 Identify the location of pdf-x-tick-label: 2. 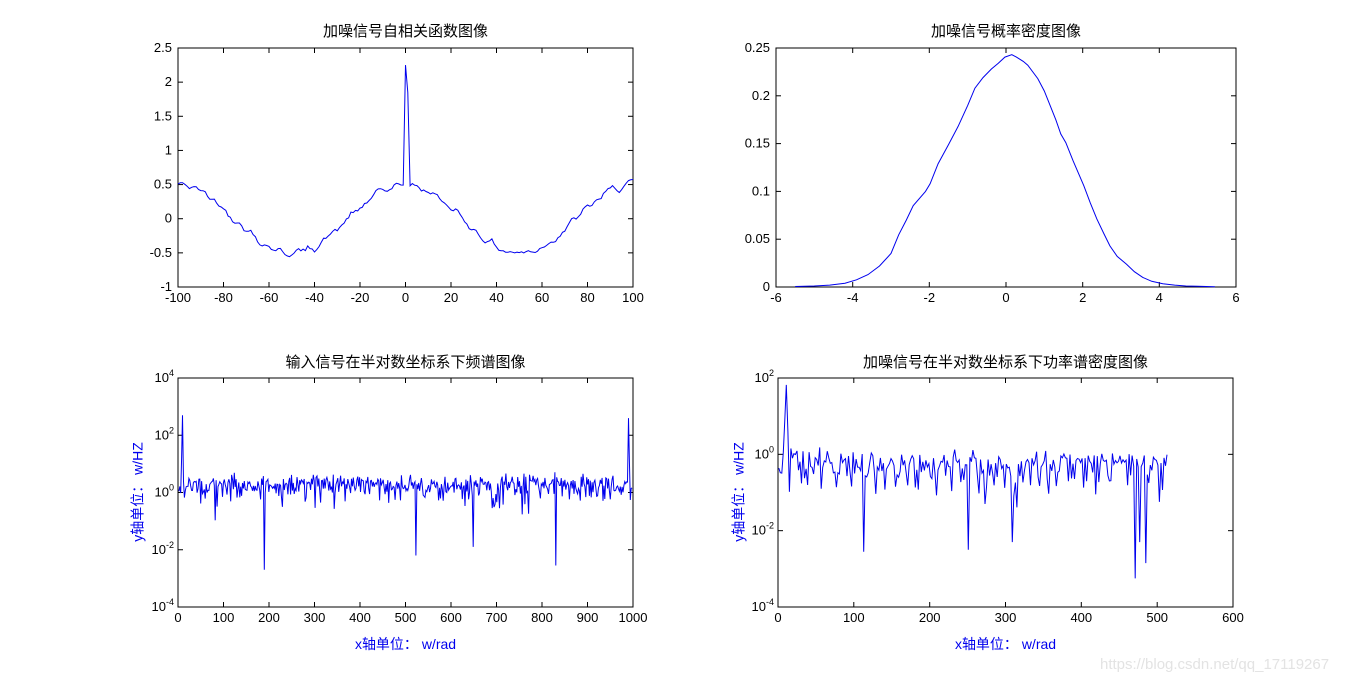
(1082, 297).